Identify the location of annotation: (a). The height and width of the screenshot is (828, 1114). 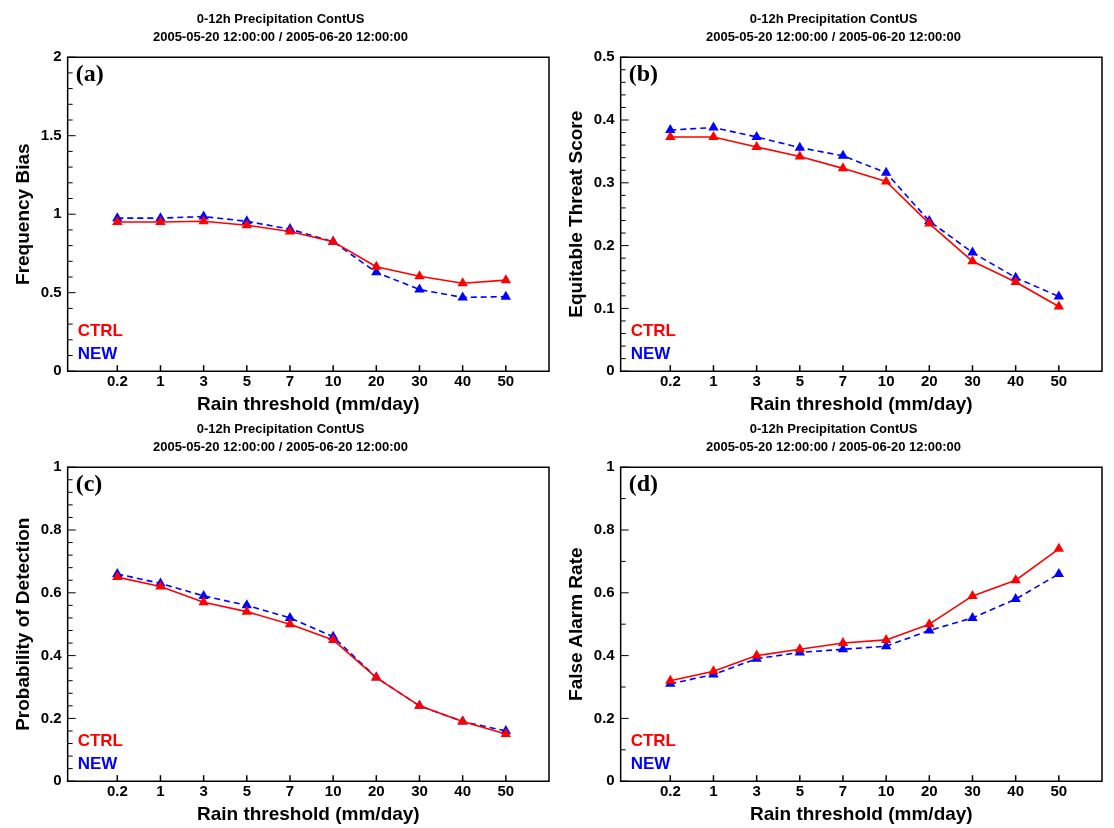
(89, 73).